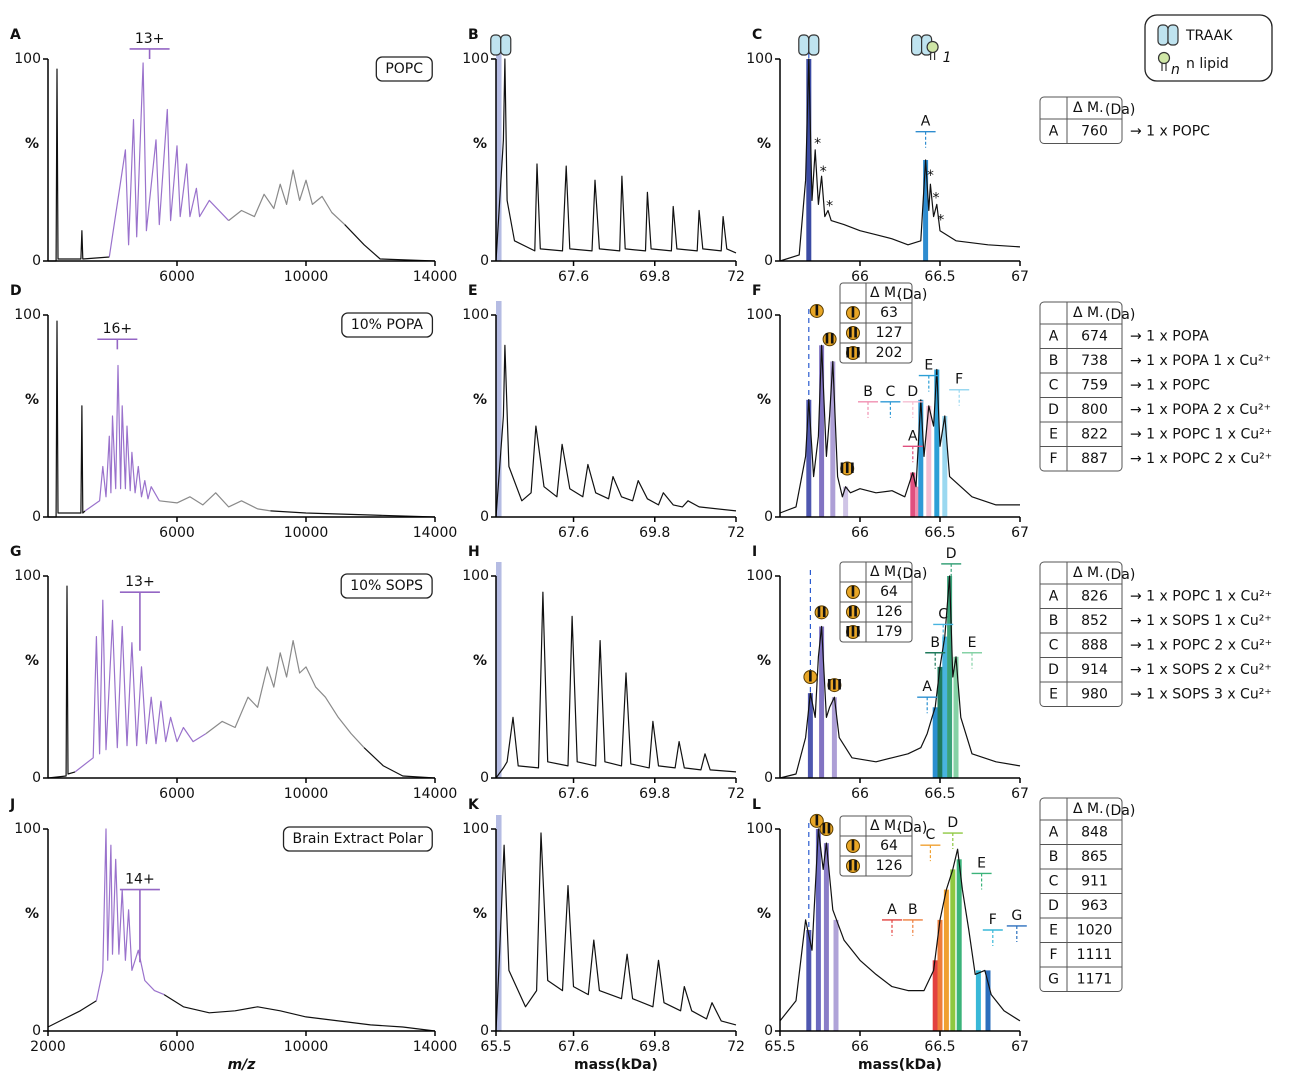 The image size is (1312, 1074). I want to click on table-description: → 1 x POPA 1 x Cu²⁺, so click(1200, 361).